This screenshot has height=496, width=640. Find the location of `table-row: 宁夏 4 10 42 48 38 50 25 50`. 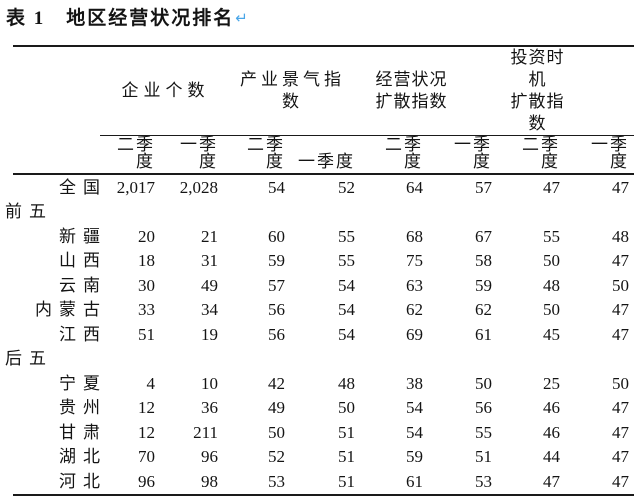

table-row: 宁夏 4 10 42 48 38 50 25 50 is located at coordinates (323, 383).